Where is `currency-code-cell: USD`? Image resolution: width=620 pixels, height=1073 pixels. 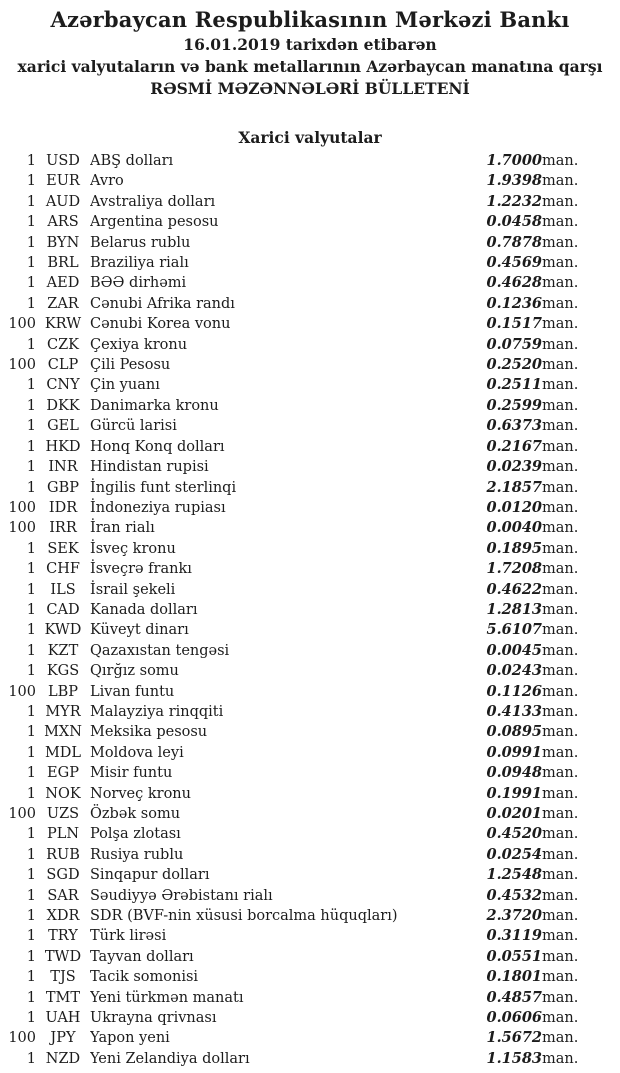
currency-code-cell: USD is located at coordinates (63, 161).